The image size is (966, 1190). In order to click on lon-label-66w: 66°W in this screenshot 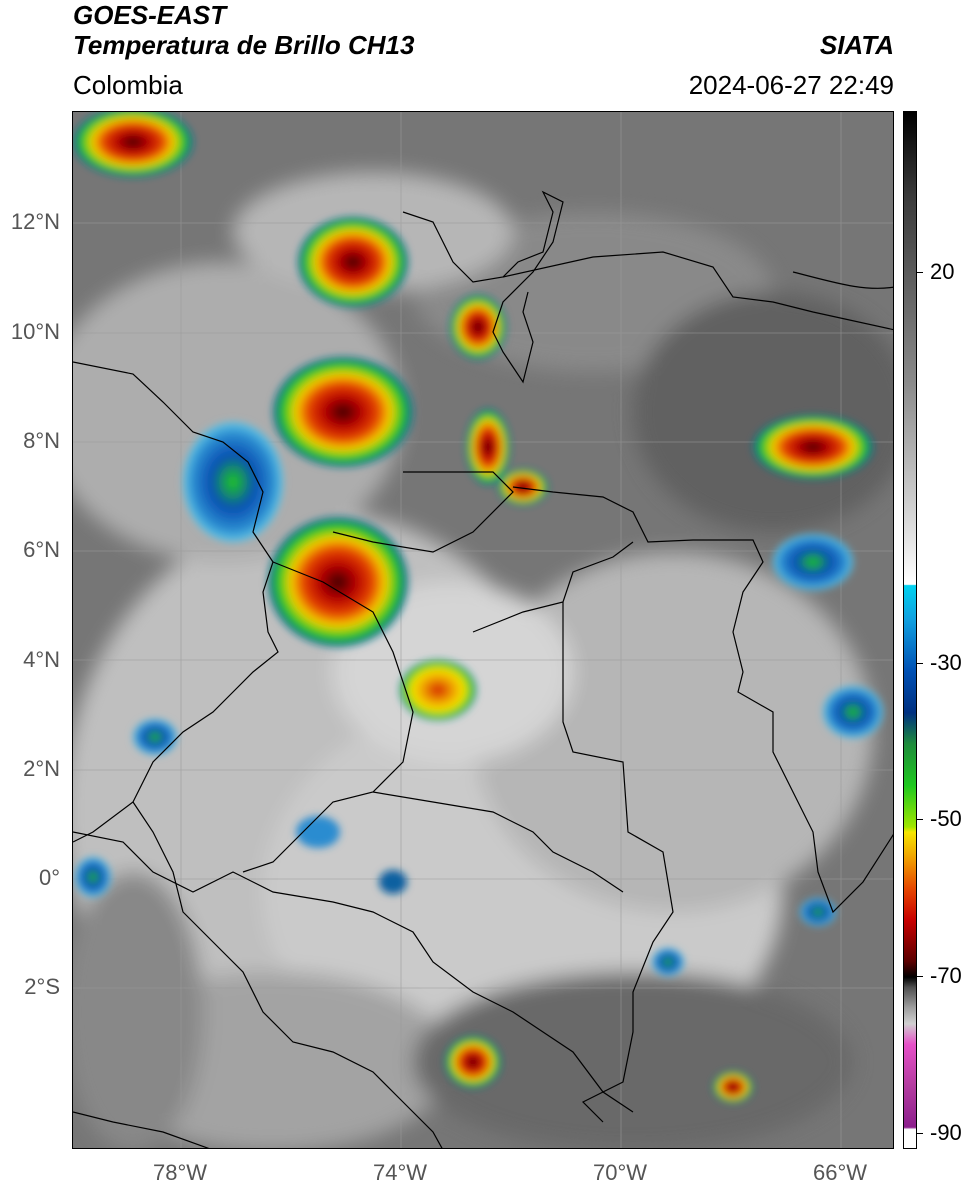, I will do `click(840, 1172)`.